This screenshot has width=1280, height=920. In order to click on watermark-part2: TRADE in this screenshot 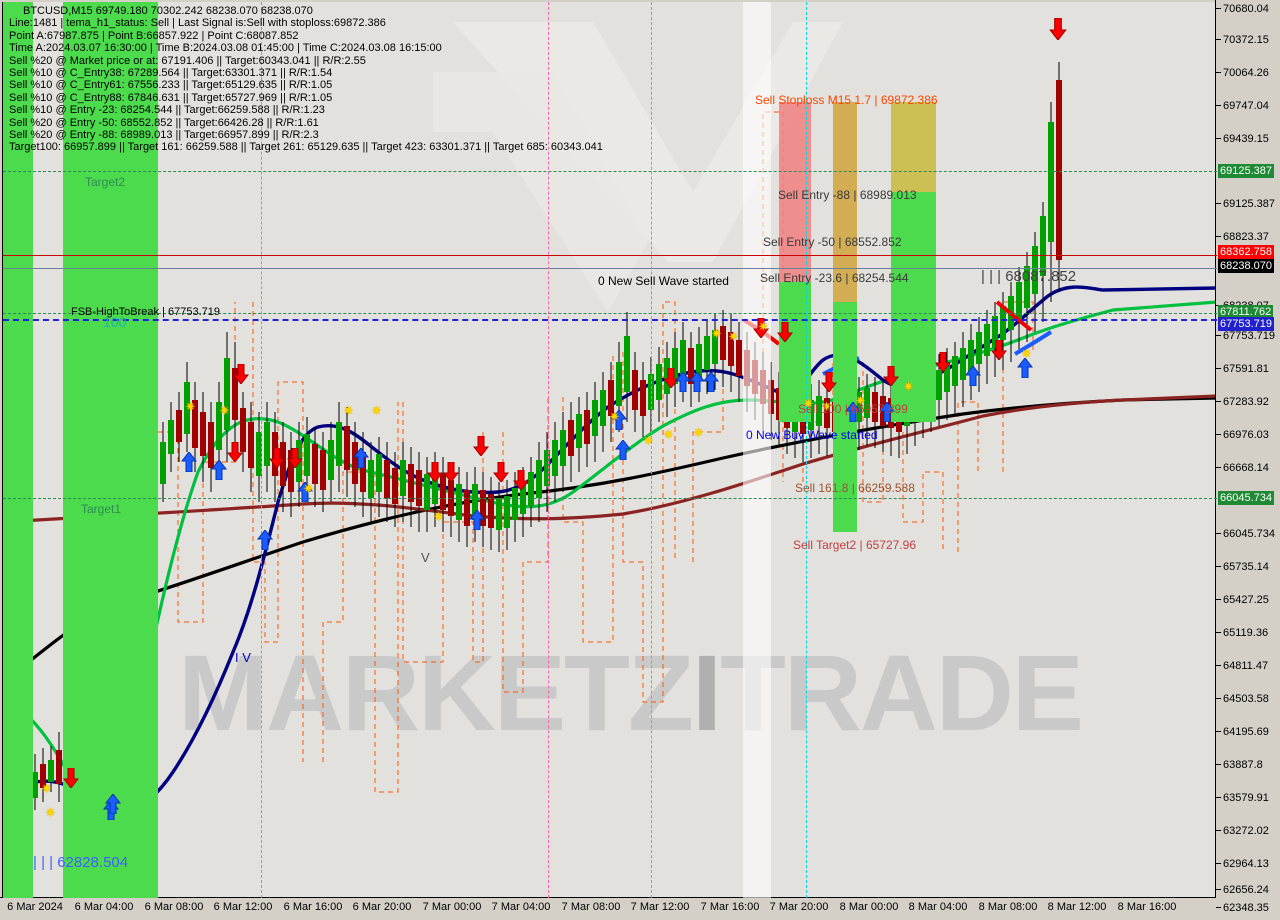, I will do `click(901, 692)`.